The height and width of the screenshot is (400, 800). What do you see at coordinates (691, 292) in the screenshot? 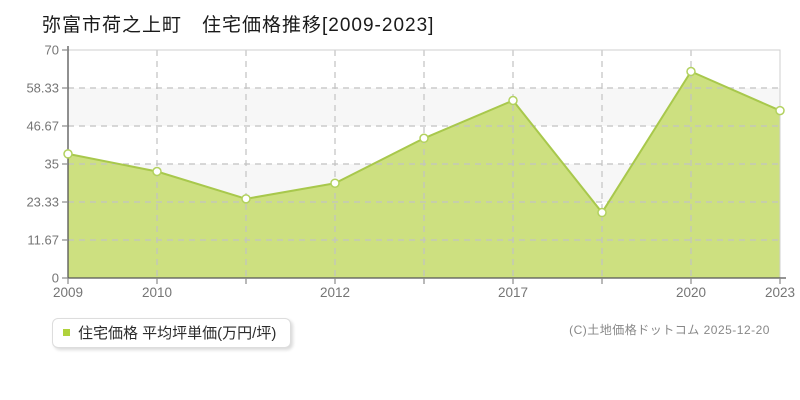
I see `x-tick-label: 2020` at bounding box center [691, 292].